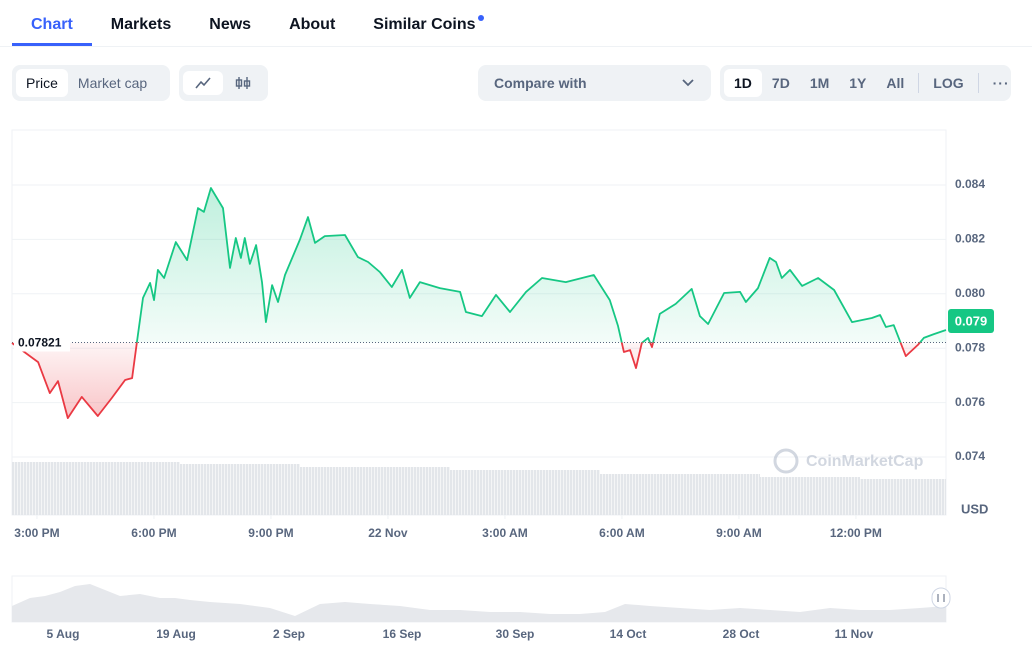 The height and width of the screenshot is (668, 1032). What do you see at coordinates (819, 83) in the screenshot?
I see `range-button: 1M` at bounding box center [819, 83].